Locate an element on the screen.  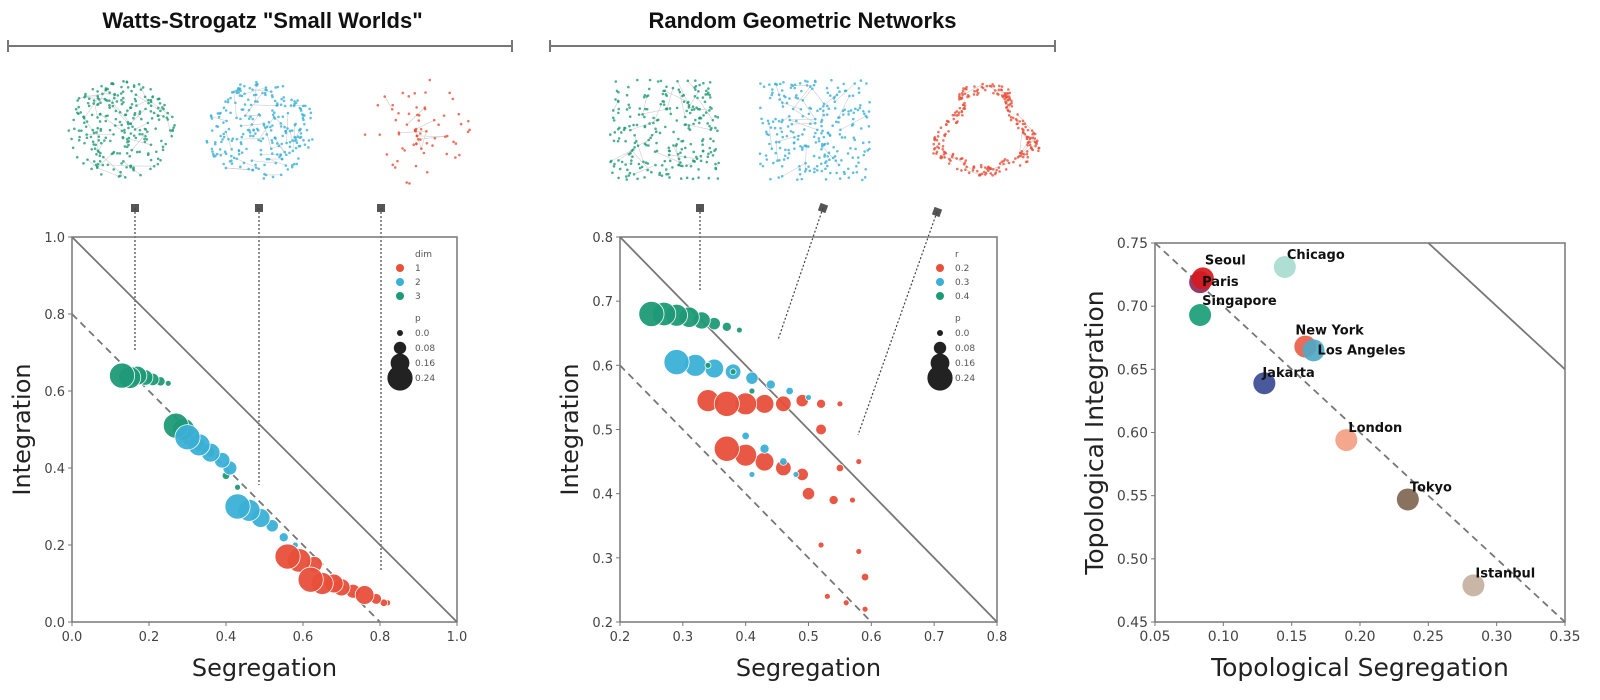
x-tick-label: 0.35 is located at coordinates (1564, 637).